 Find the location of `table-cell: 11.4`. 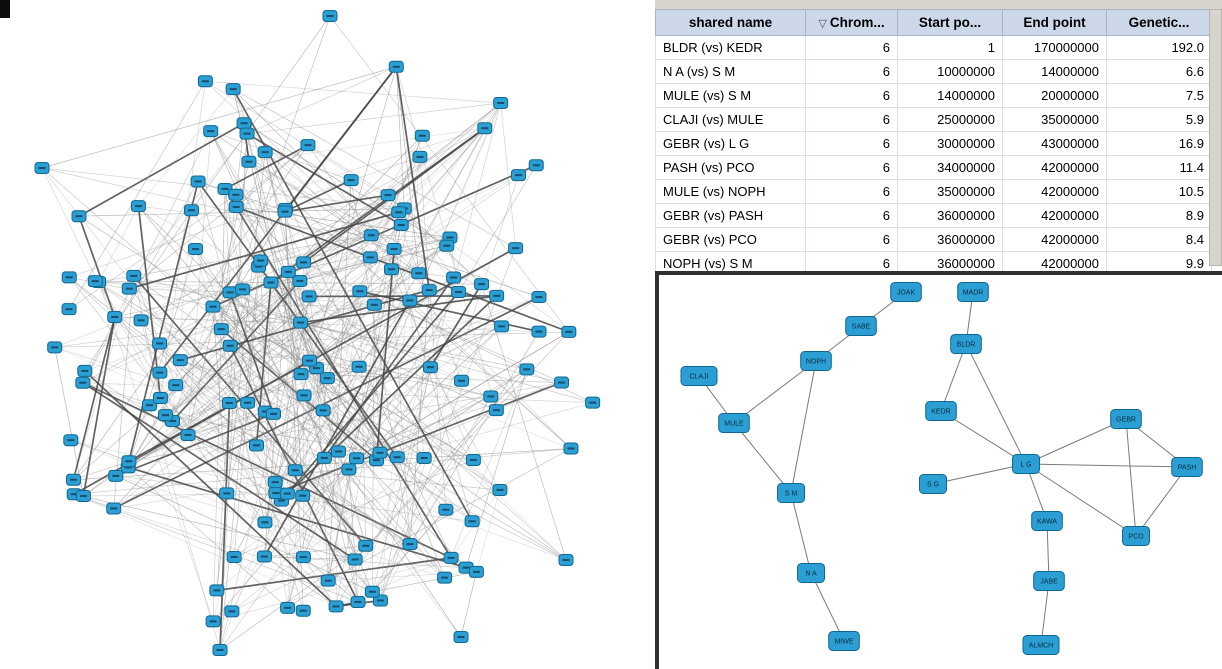

table-cell: 11.4 is located at coordinates (1159, 167).